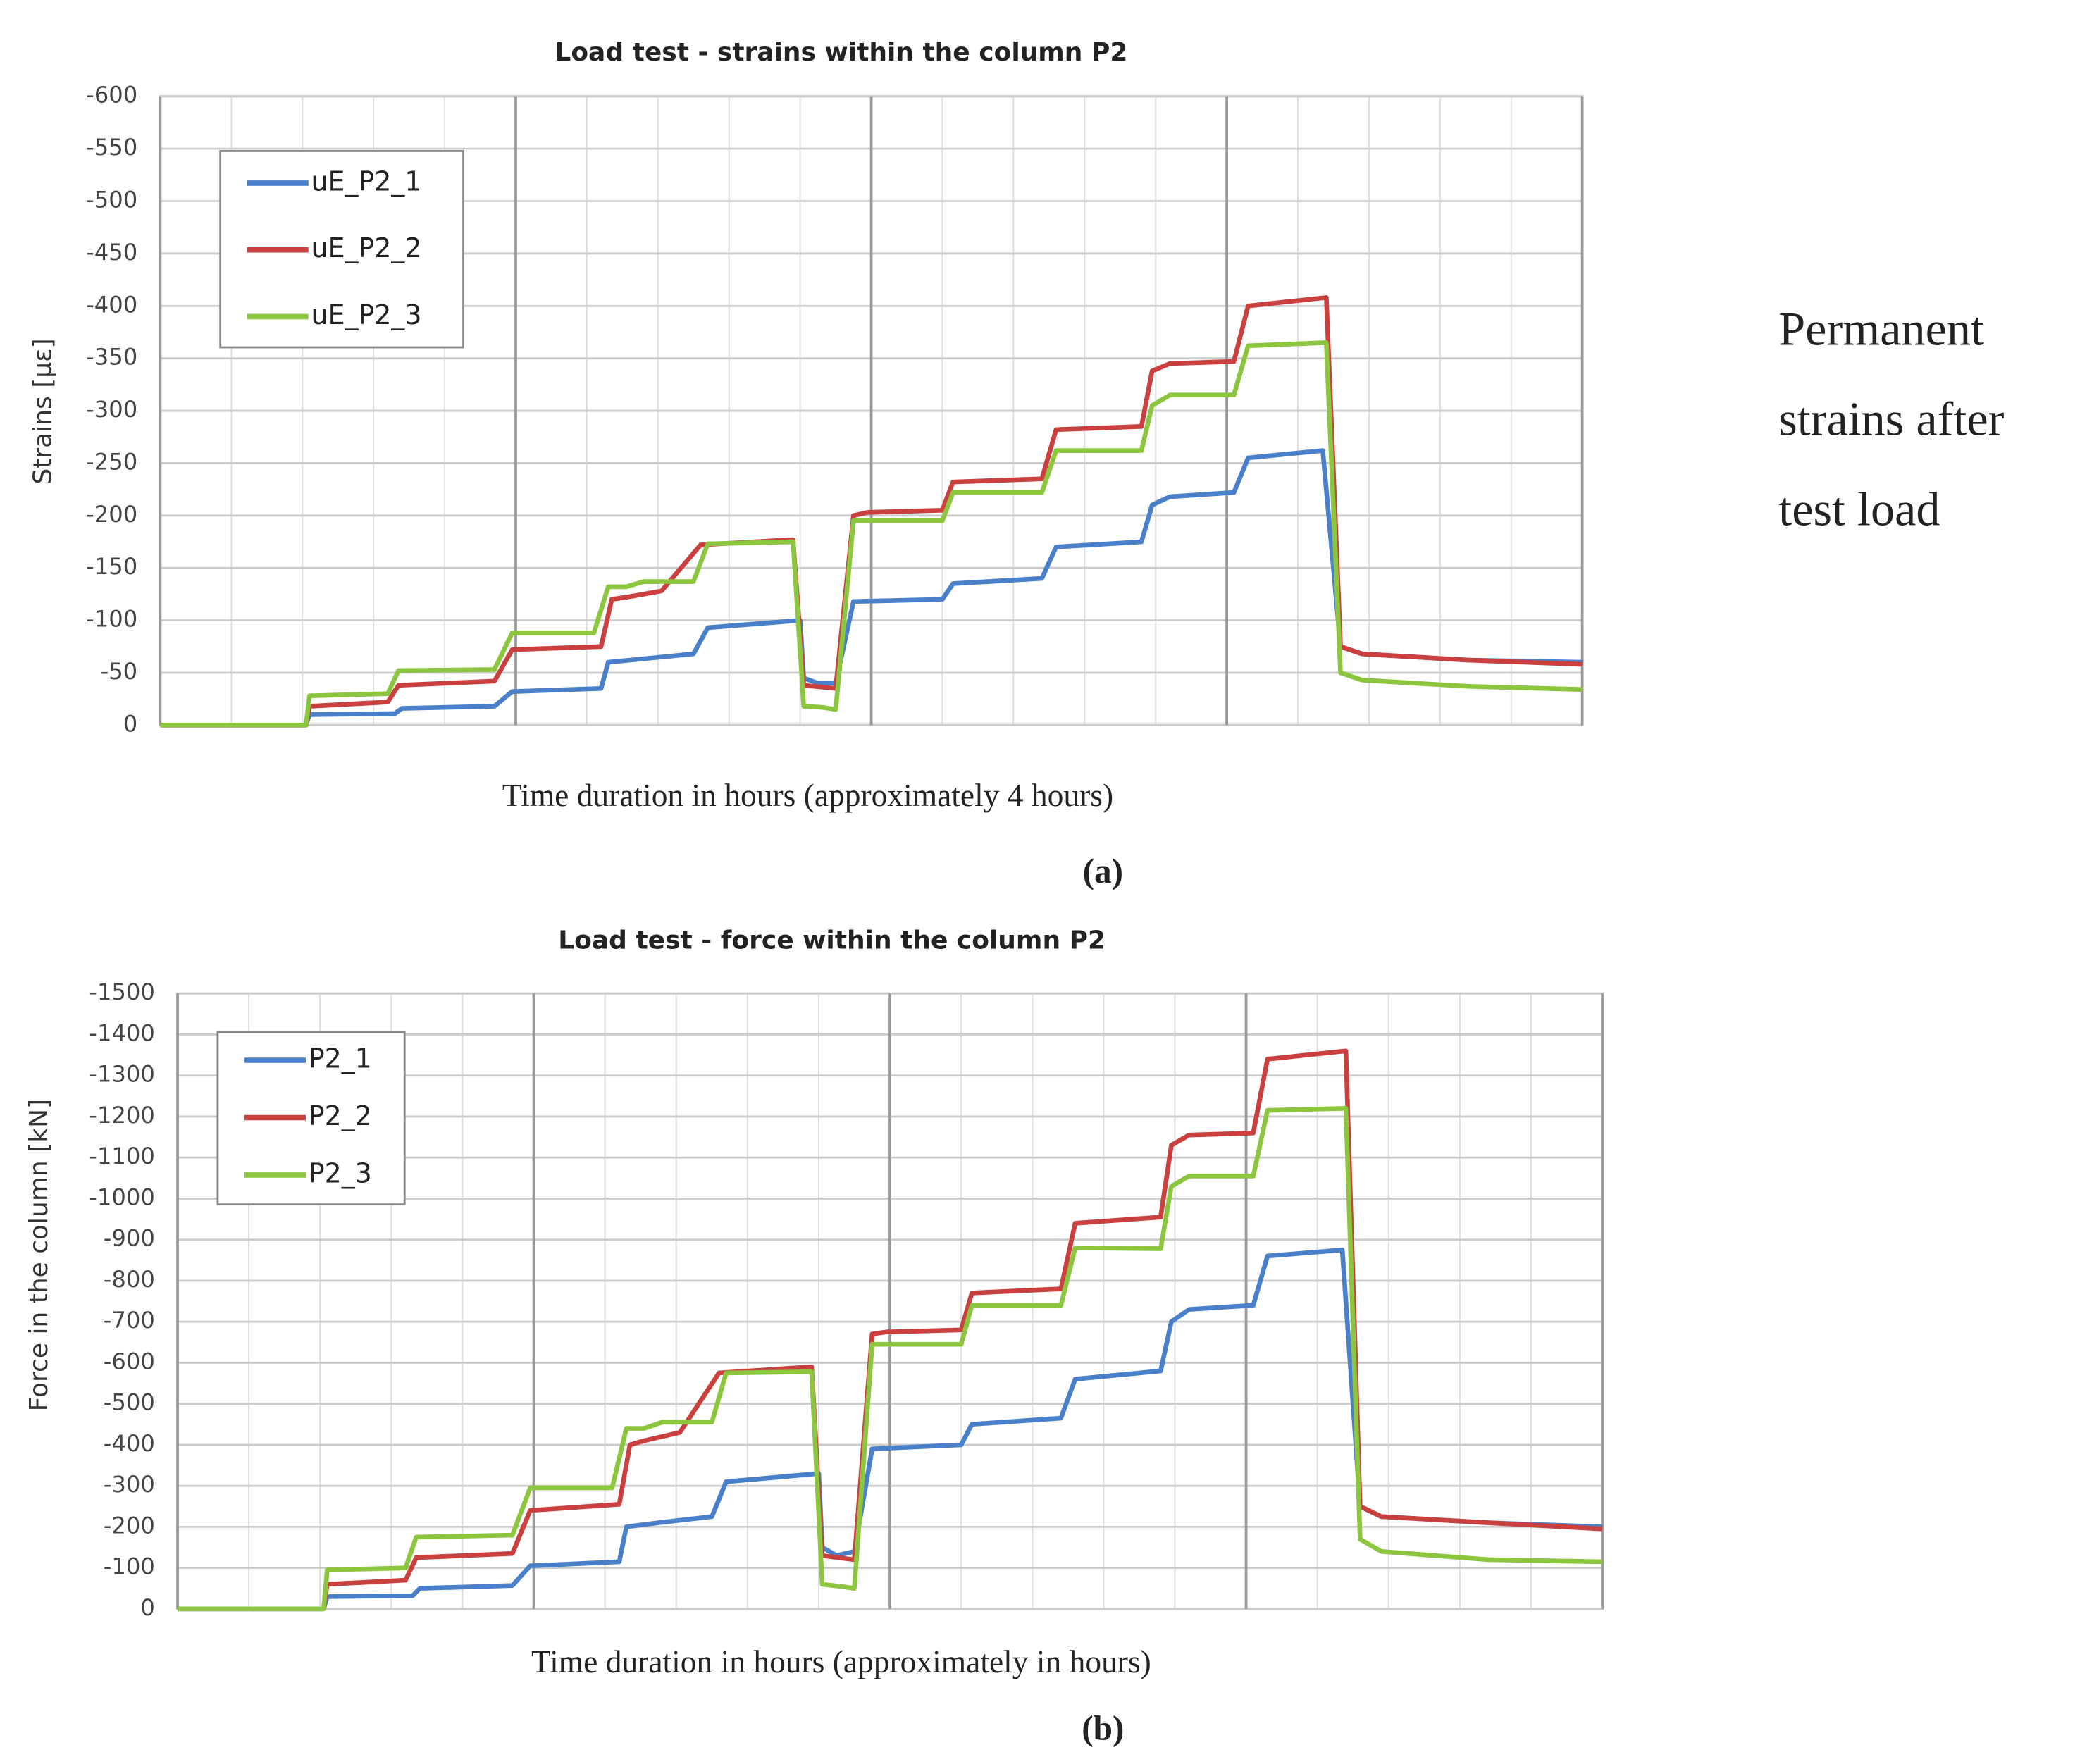 The height and width of the screenshot is (1764, 2087). I want to click on annotation: Permanent, so click(1881, 329).